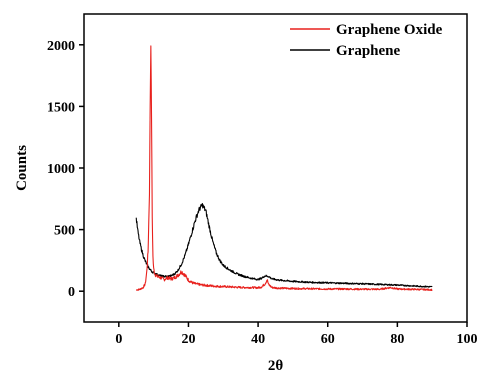 This screenshot has height=373, width=480. Describe the element at coordinates (22, 168) in the screenshot. I see `y-axis-label: Counts` at that location.